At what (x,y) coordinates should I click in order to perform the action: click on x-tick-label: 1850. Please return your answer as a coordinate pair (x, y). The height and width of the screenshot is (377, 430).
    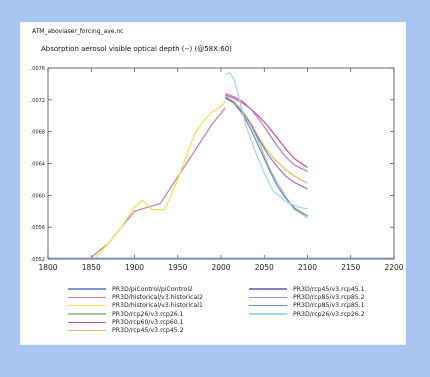
    Looking at the image, I should click on (91, 267).